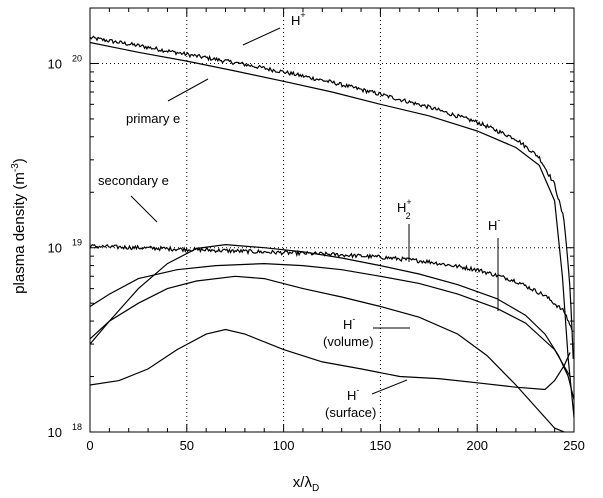 Image resolution: width=603 pixels, height=498 pixels. What do you see at coordinates (133, 180) in the screenshot?
I see `annotation-secondary-e: secondary e` at bounding box center [133, 180].